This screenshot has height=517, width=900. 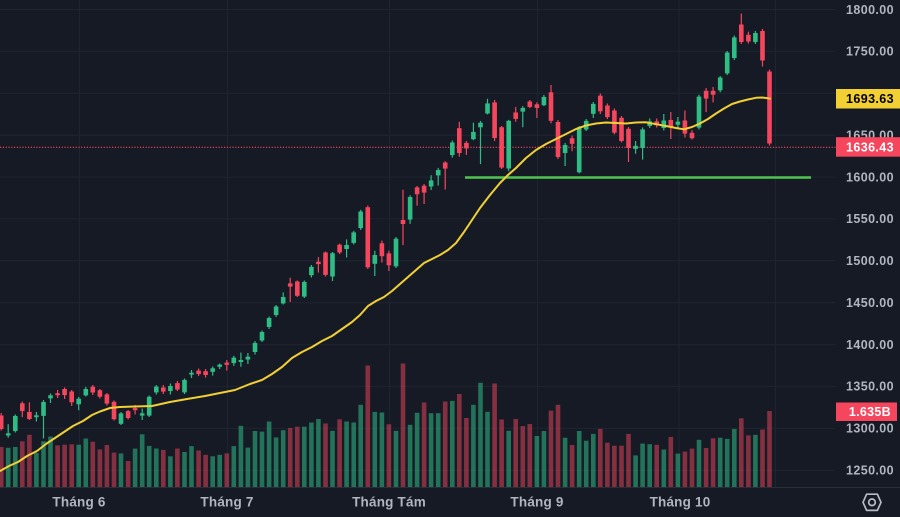 I want to click on svg-text: Tháng 9, so click(x=536, y=502).